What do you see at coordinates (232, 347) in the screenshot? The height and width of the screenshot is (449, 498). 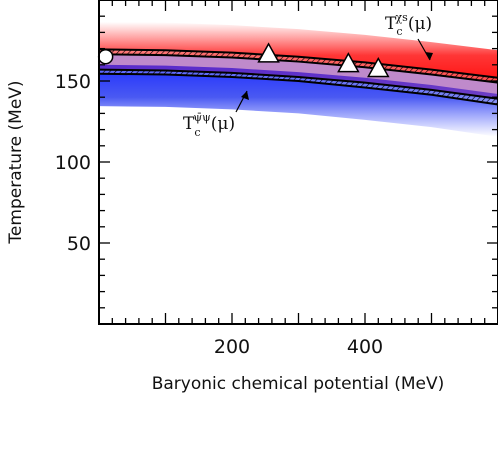 I see `x-tick-label-0: 200` at bounding box center [232, 347].